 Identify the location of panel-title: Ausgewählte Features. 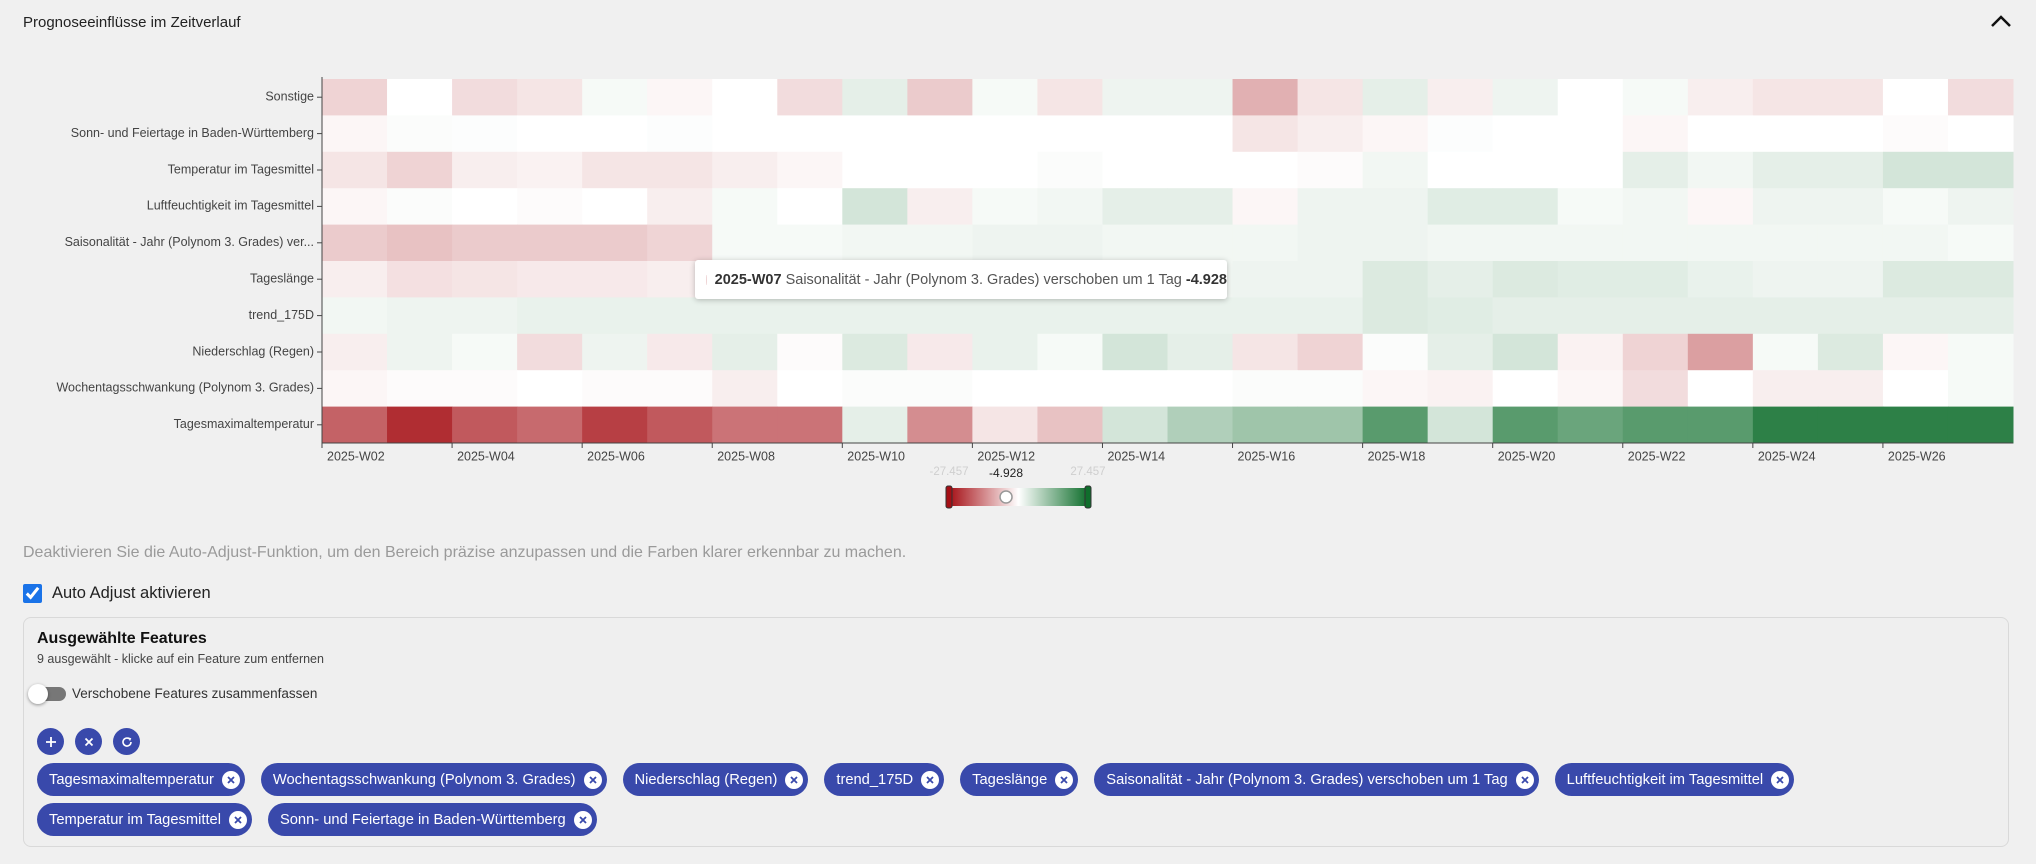
(122, 638).